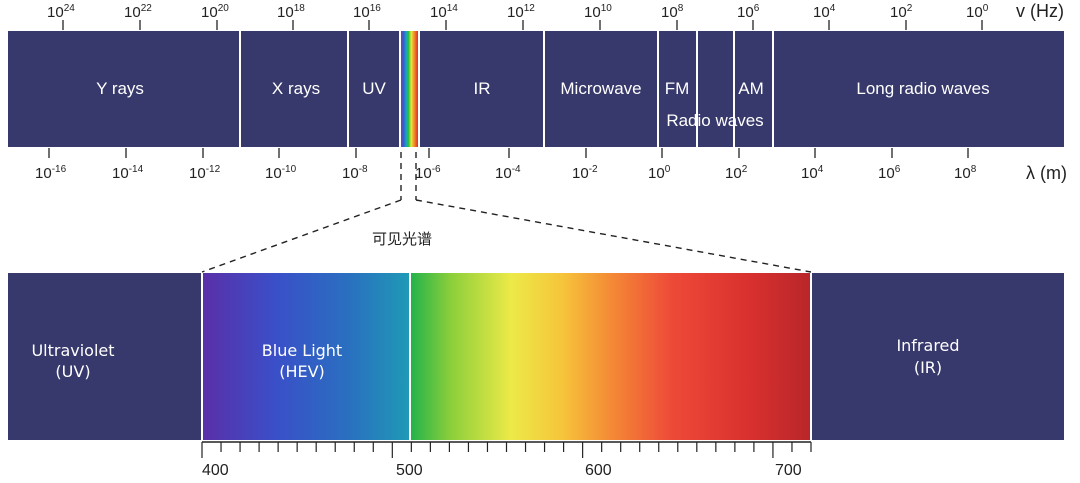  Describe the element at coordinates (128, 173) in the screenshot. I see `wavelength-tick-label: 10⁻¹⁴` at that location.